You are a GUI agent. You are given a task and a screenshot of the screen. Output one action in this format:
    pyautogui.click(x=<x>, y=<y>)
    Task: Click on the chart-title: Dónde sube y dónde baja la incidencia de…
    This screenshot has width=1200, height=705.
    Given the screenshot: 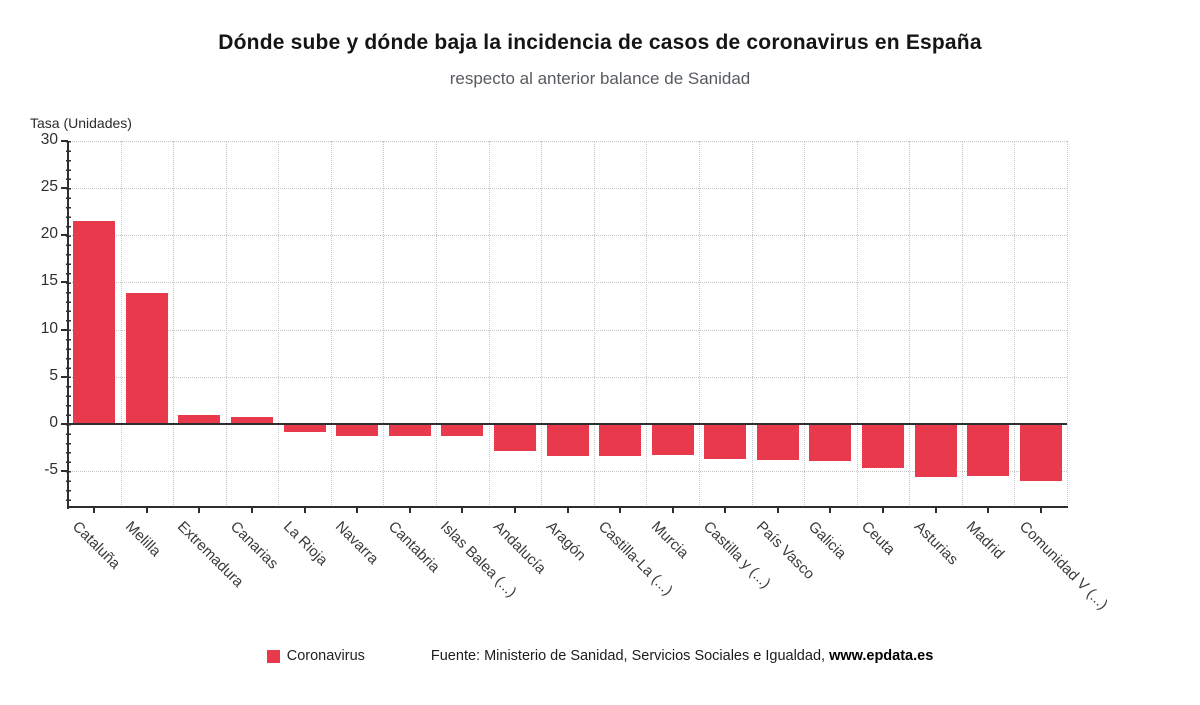 What is the action you would take?
    pyautogui.click(x=600, y=42)
    